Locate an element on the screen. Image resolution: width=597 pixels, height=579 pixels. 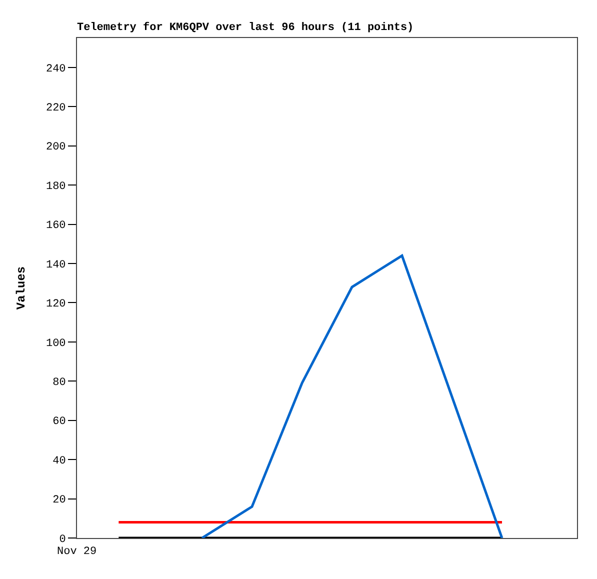
y-tick-label: 240 is located at coordinates (56, 69).